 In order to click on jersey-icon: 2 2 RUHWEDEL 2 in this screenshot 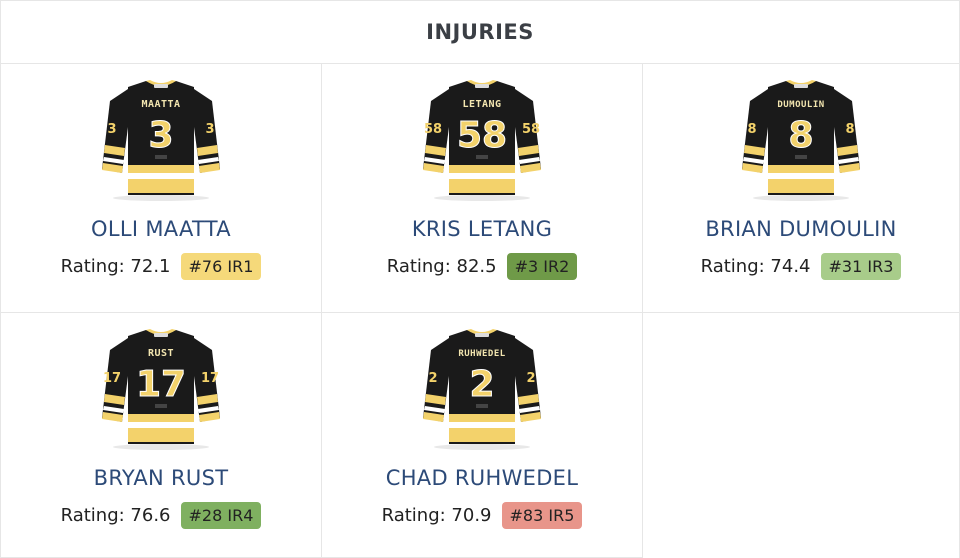, I will do `click(482, 389)`.